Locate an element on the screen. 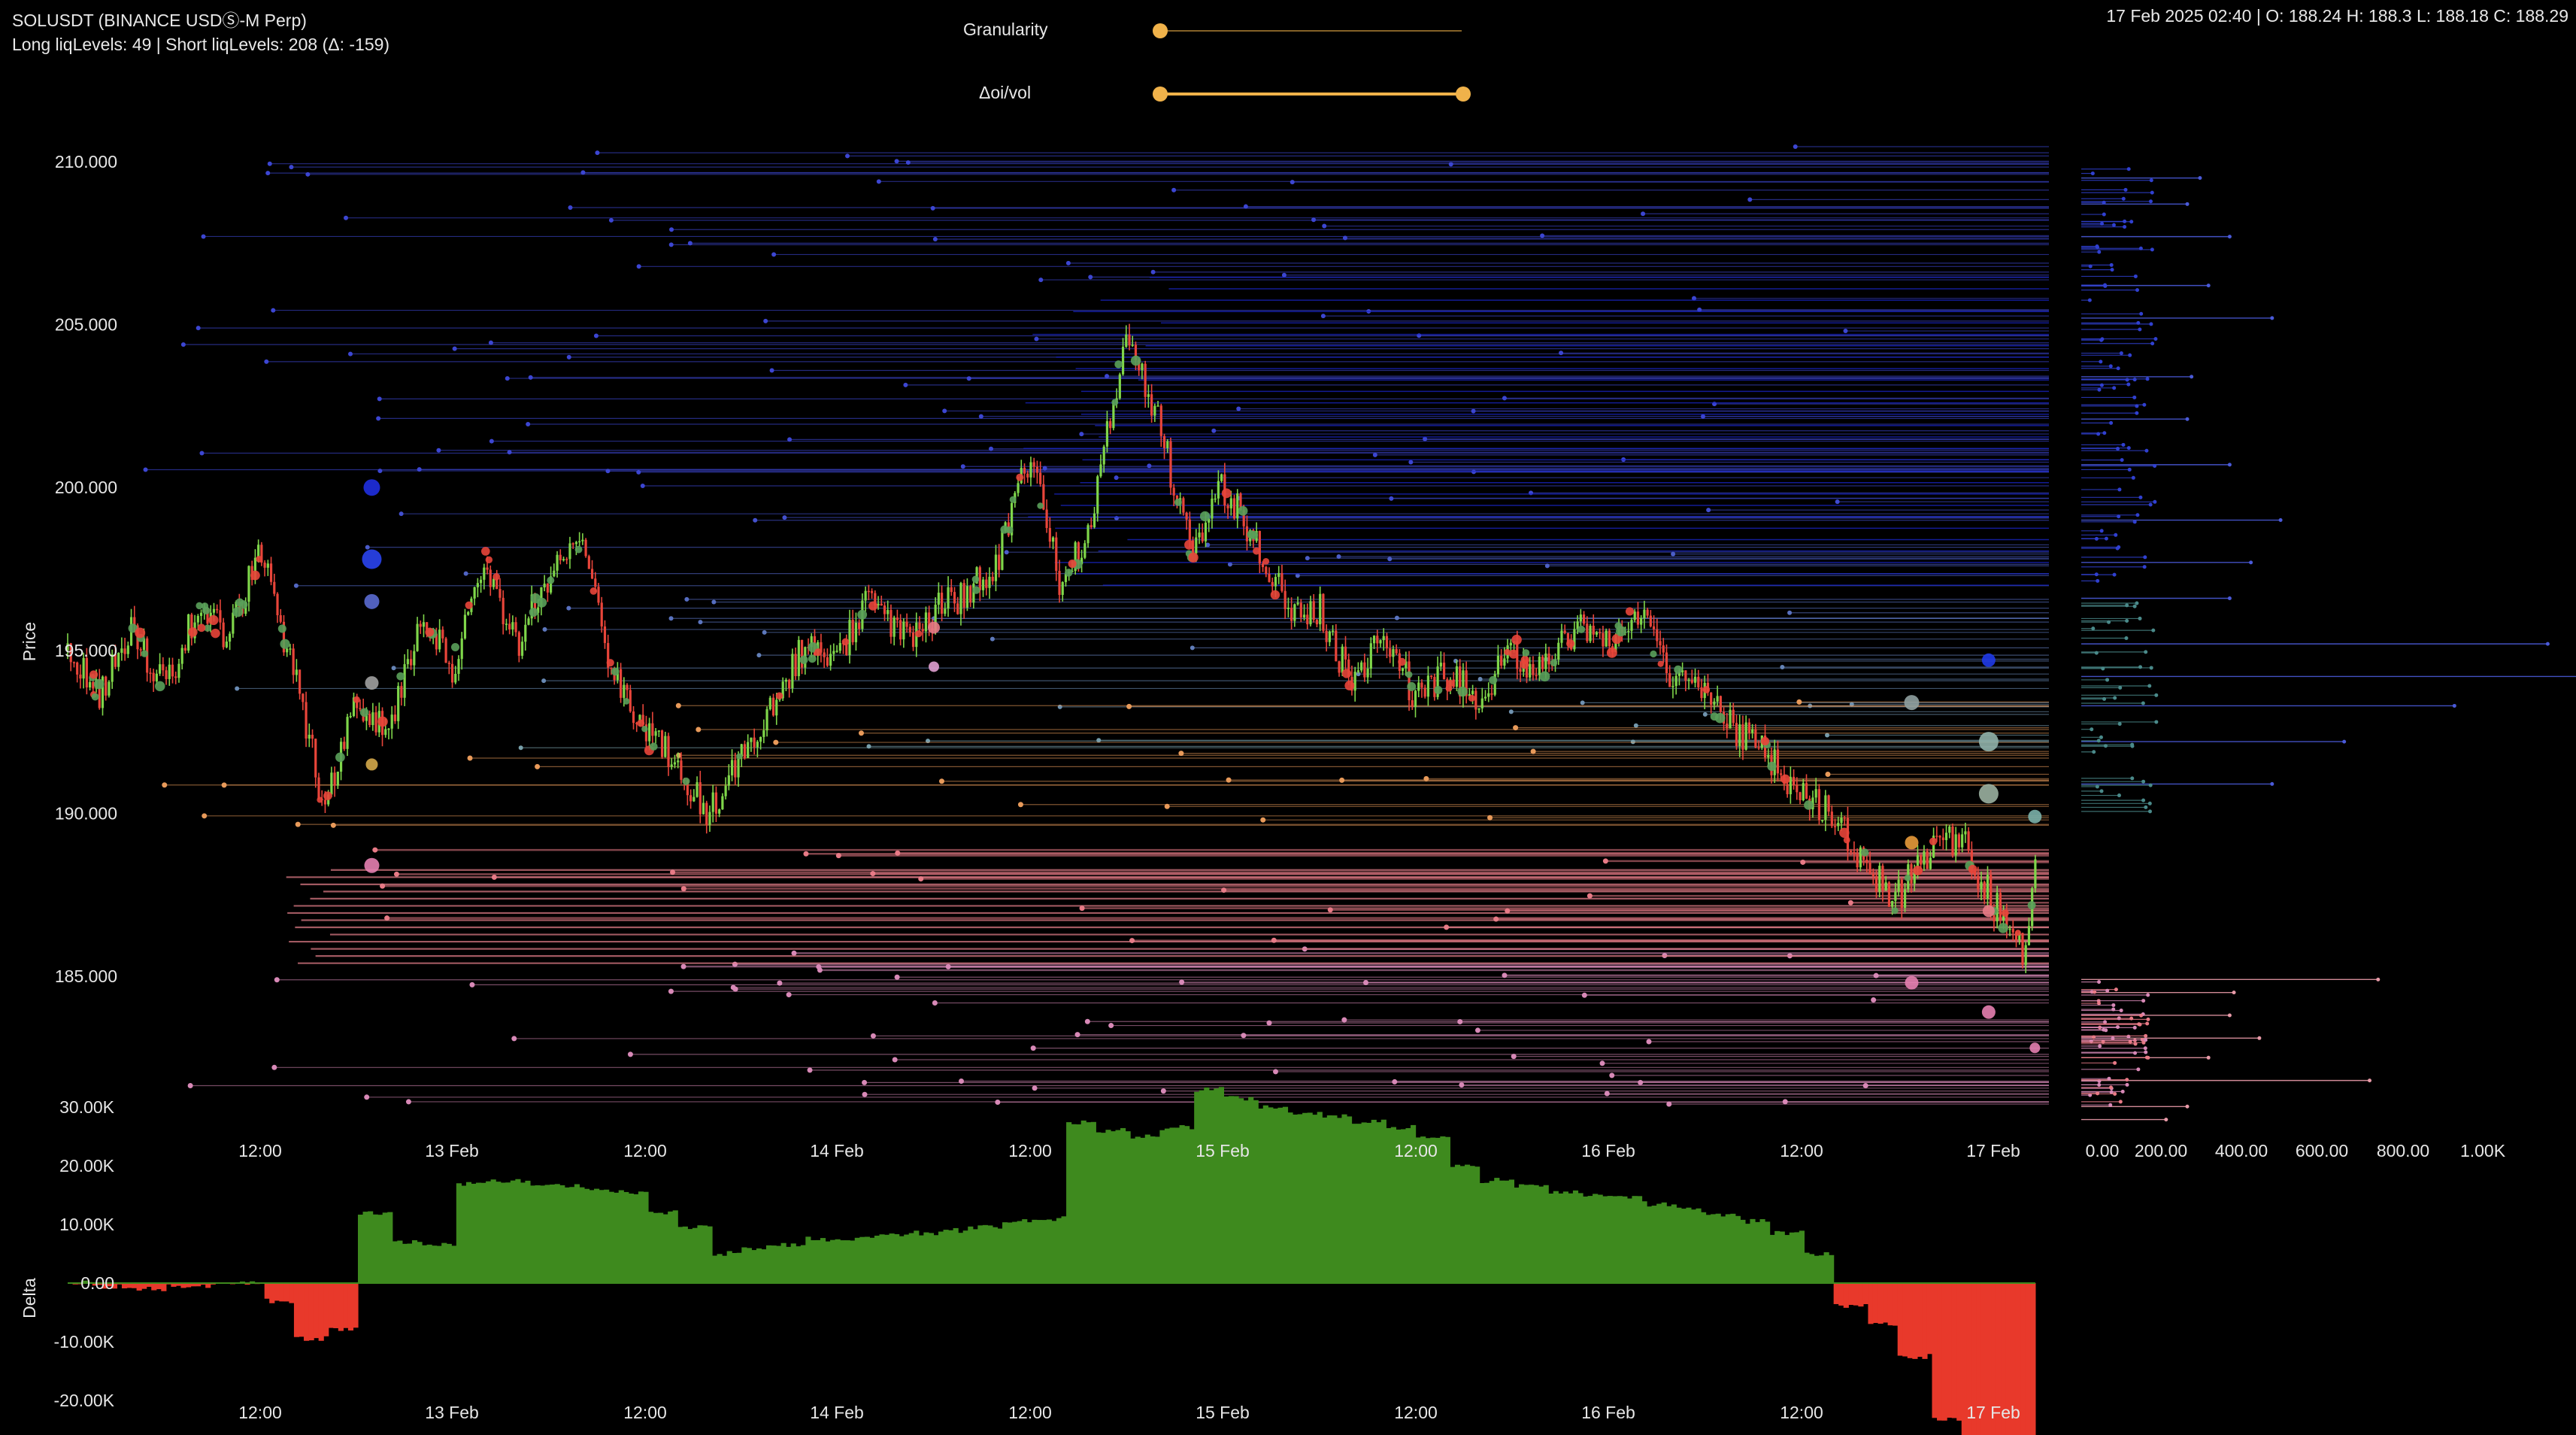 This screenshot has height=1435, width=2576. delta-time-tick-label: 13 Feb is located at coordinates (452, 1412).